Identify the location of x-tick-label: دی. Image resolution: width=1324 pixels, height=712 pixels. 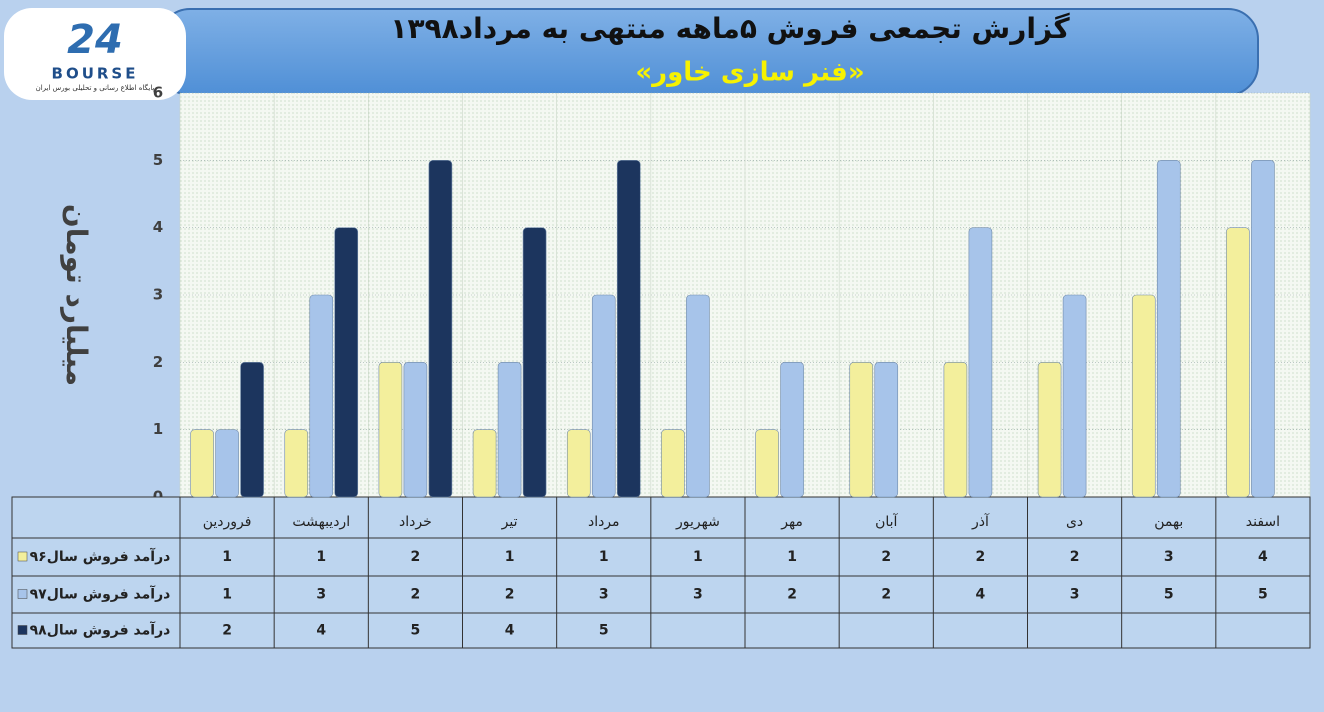
(1074, 522).